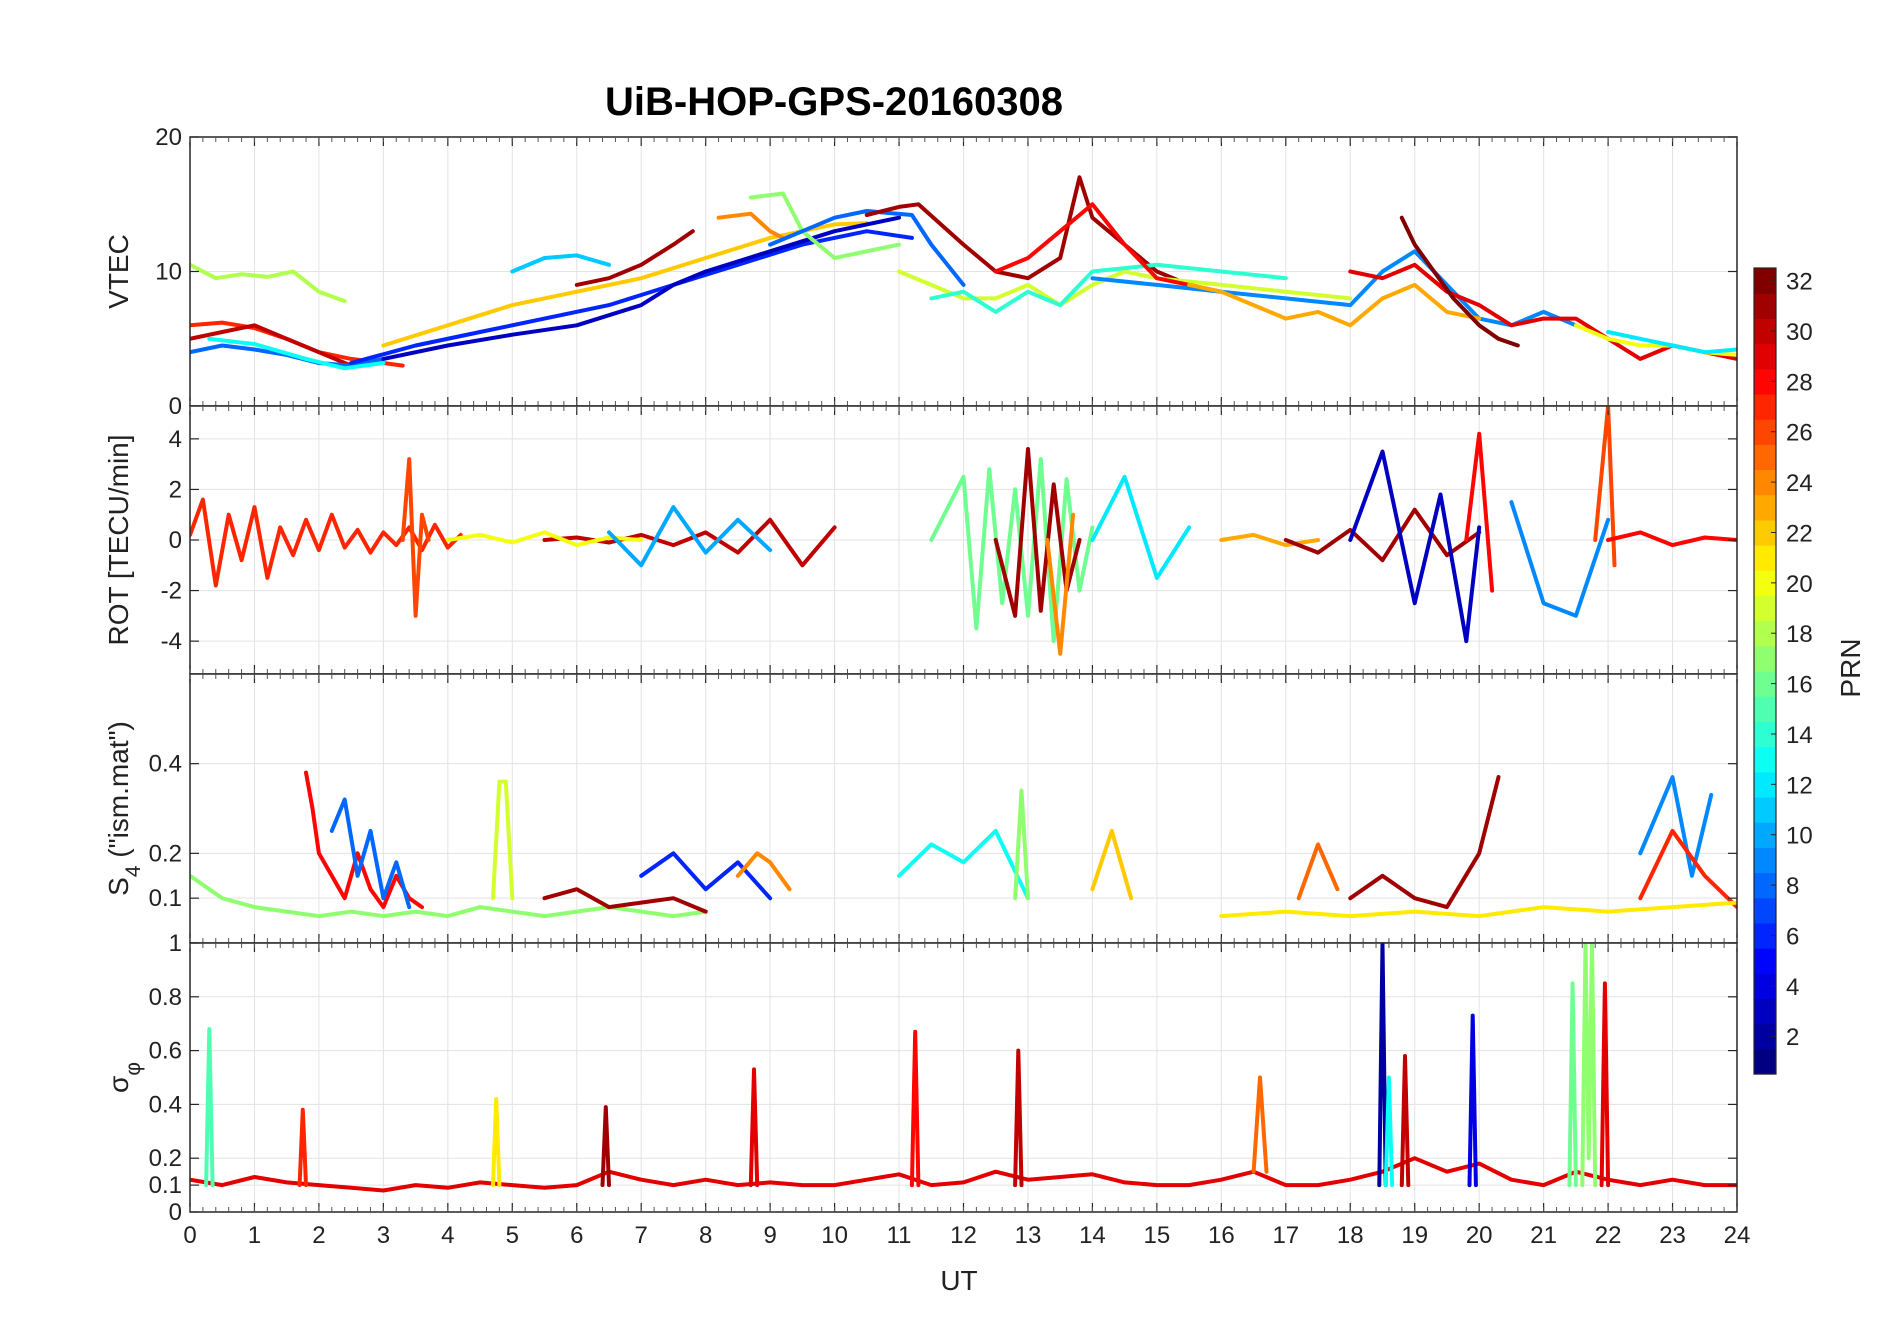 The width and height of the screenshot is (1902, 1330). I want to click on colorbar-tick-label: 26, so click(1799, 433).